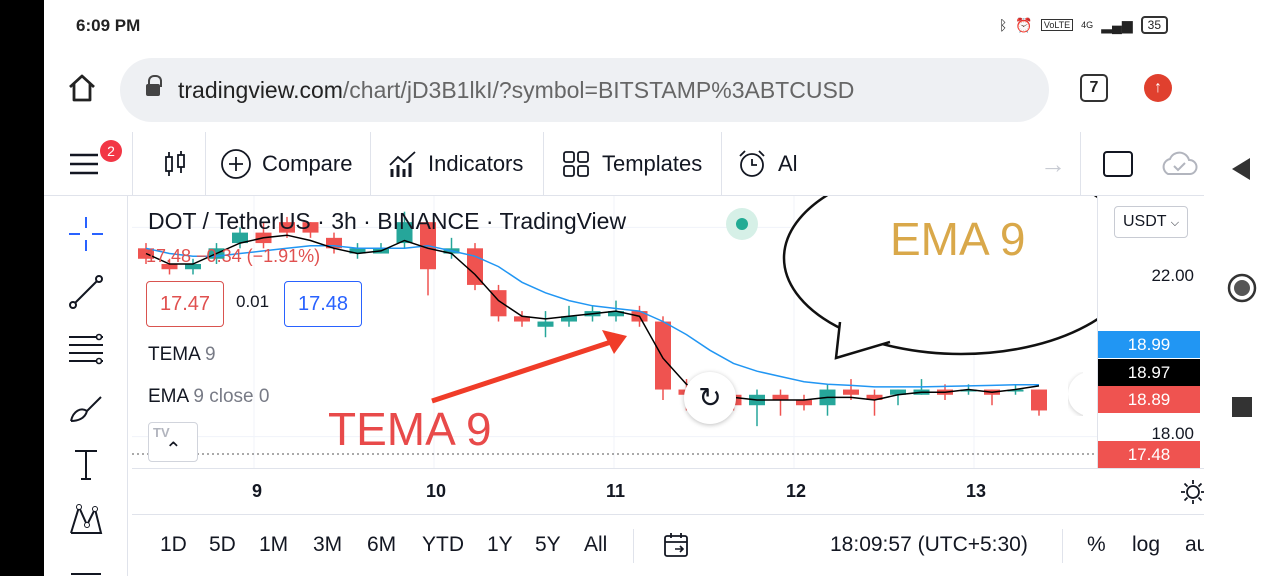 The height and width of the screenshot is (576, 1280). I want to click on chart-settings-button, so click(1192, 494).